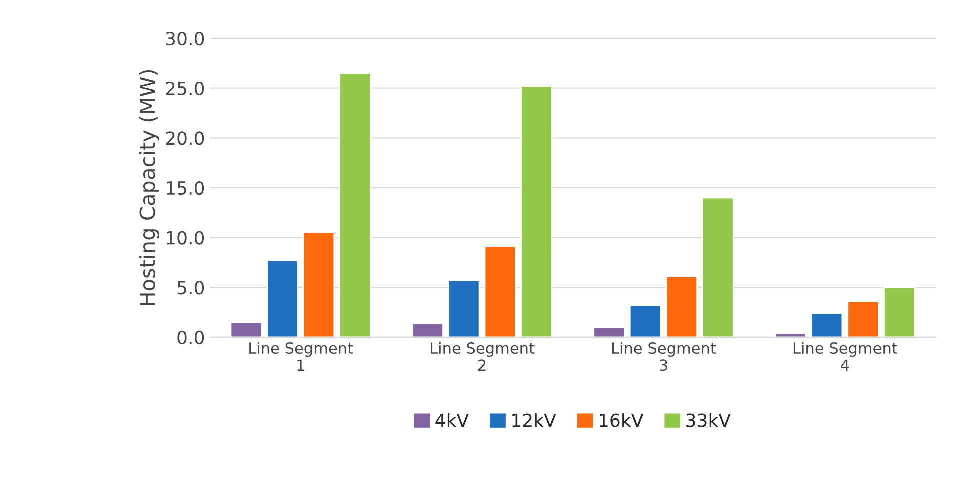 The image size is (955, 482). What do you see at coordinates (664, 357) in the screenshot?
I see `x-tick-label: Line Segment 3` at bounding box center [664, 357].